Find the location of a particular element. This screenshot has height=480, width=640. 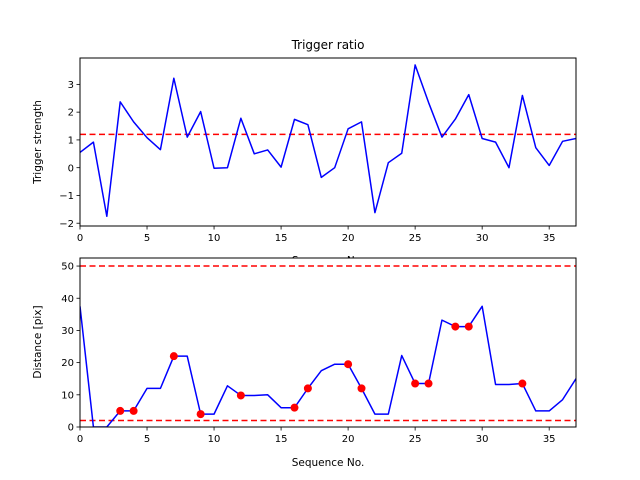

x-axis-label: Sequence No. is located at coordinates (328, 463).